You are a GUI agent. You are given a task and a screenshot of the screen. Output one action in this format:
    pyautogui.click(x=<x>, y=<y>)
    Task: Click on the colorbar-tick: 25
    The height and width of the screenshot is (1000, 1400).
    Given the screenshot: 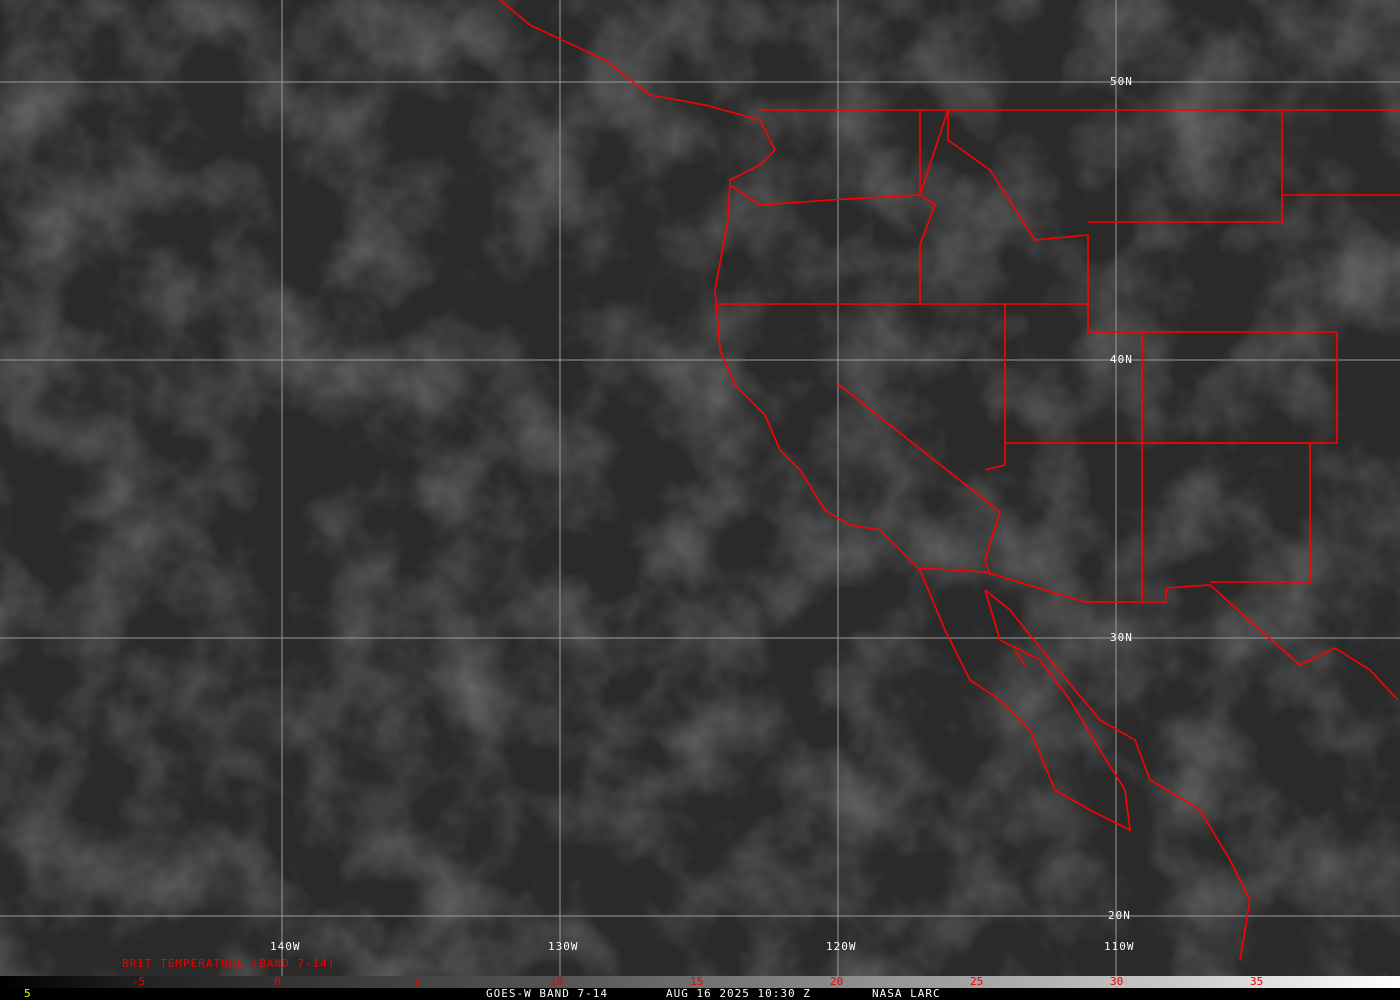 What is the action you would take?
    pyautogui.click(x=977, y=981)
    